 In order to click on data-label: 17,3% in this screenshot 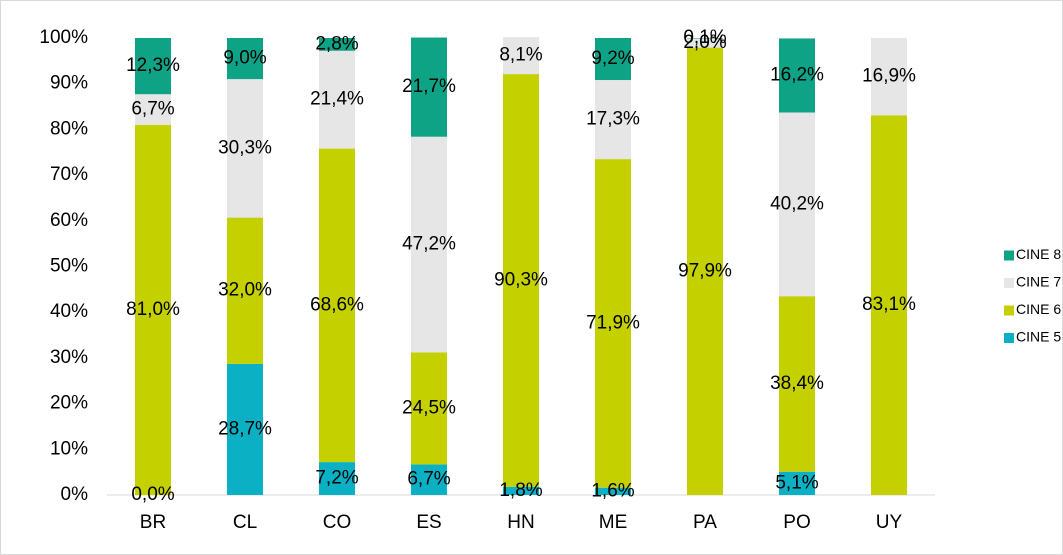, I will do `click(613, 119)`.